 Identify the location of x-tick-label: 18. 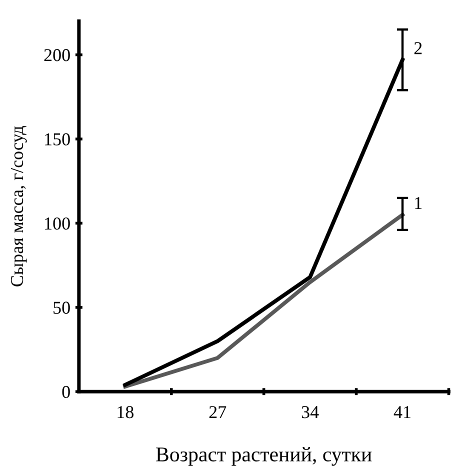
(126, 412).